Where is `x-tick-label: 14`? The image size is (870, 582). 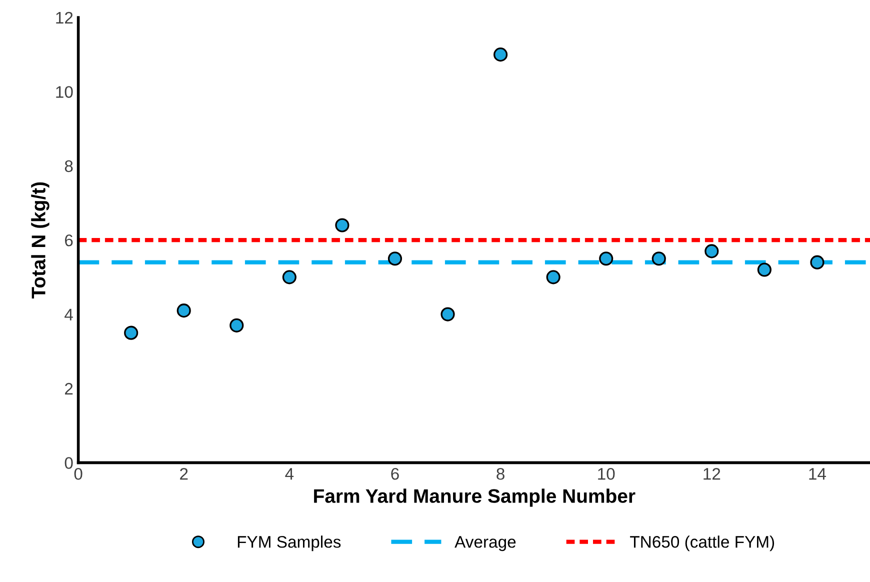 x-tick-label: 14 is located at coordinates (817, 474).